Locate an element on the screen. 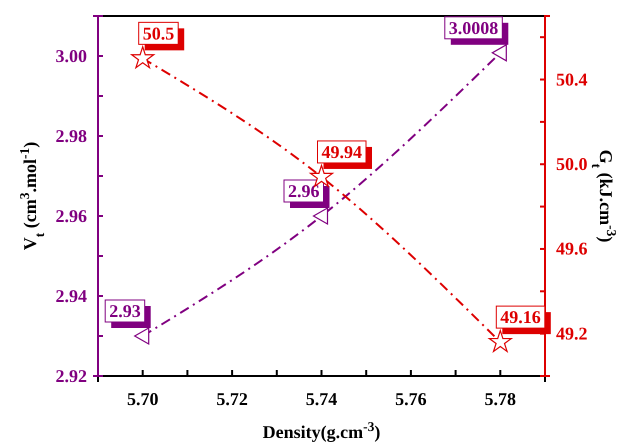  data-label: 2.93 is located at coordinates (125, 311).